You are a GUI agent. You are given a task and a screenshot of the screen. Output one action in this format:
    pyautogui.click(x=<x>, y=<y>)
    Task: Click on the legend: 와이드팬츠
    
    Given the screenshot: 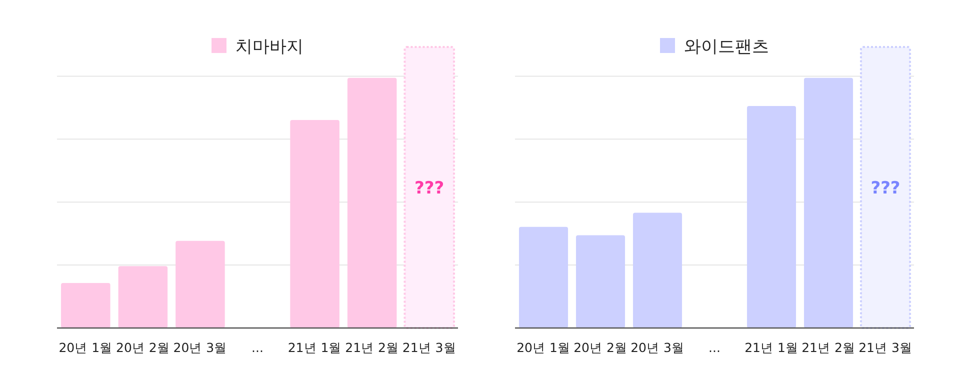 What is the action you would take?
    pyautogui.click(x=714, y=47)
    